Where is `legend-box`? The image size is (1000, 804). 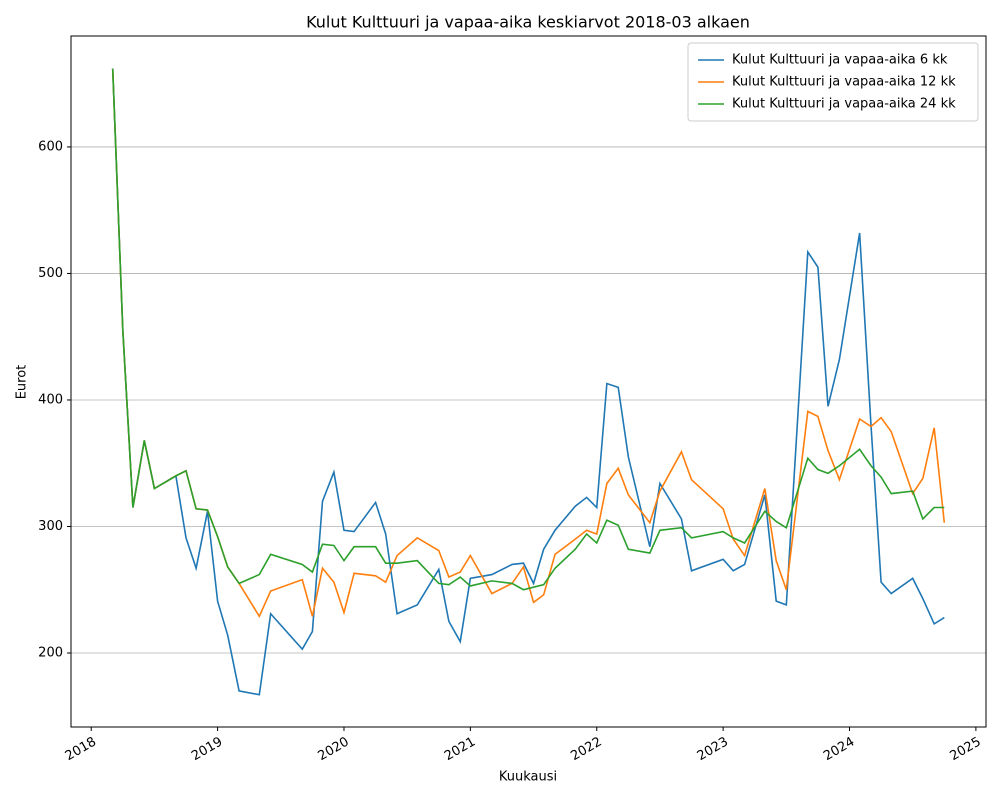 legend-box is located at coordinates (833, 82).